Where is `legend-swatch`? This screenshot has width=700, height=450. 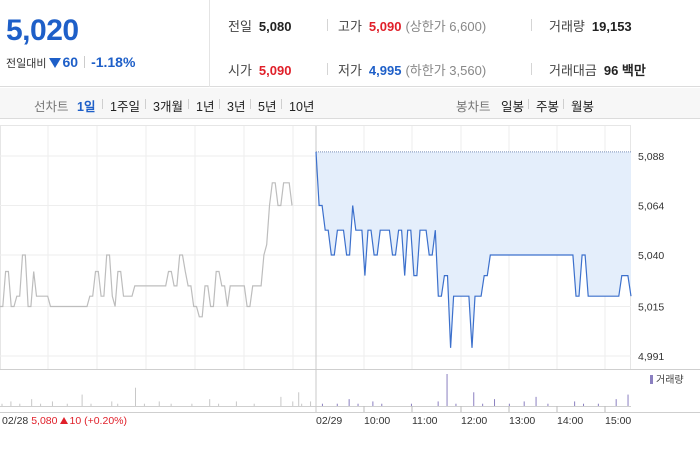
legend-swatch is located at coordinates (651, 379).